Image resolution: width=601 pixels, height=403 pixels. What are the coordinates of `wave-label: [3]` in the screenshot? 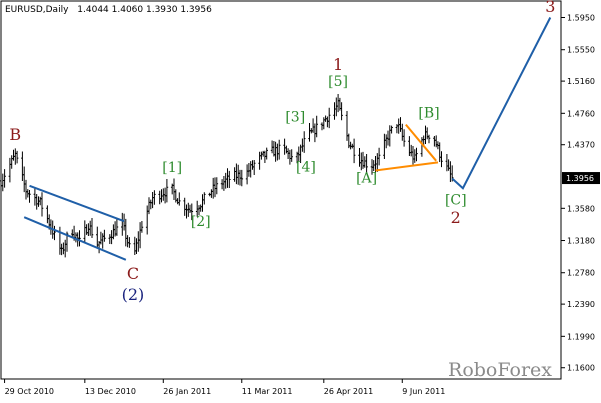 It's located at (295, 117).